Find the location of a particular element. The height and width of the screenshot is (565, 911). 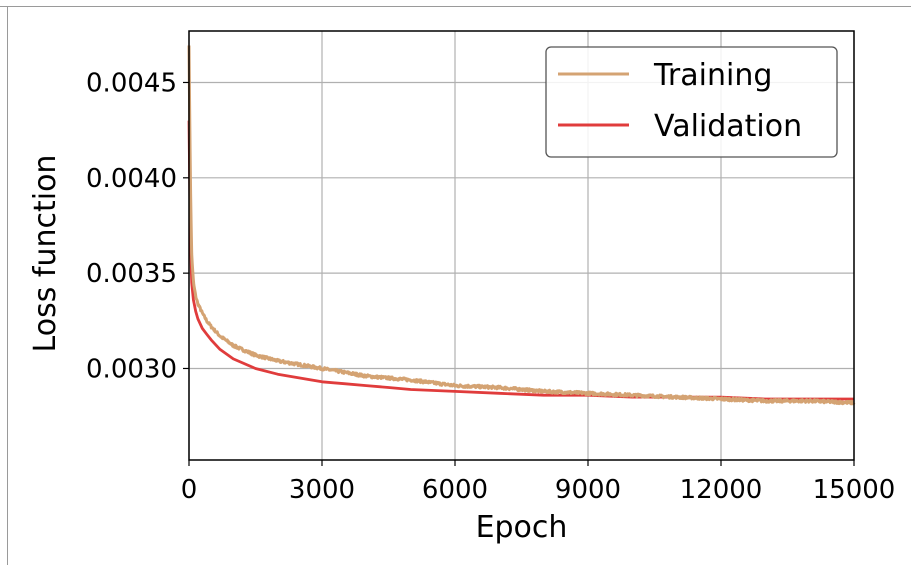

y-axis-label: Loss function is located at coordinates (45, 254).